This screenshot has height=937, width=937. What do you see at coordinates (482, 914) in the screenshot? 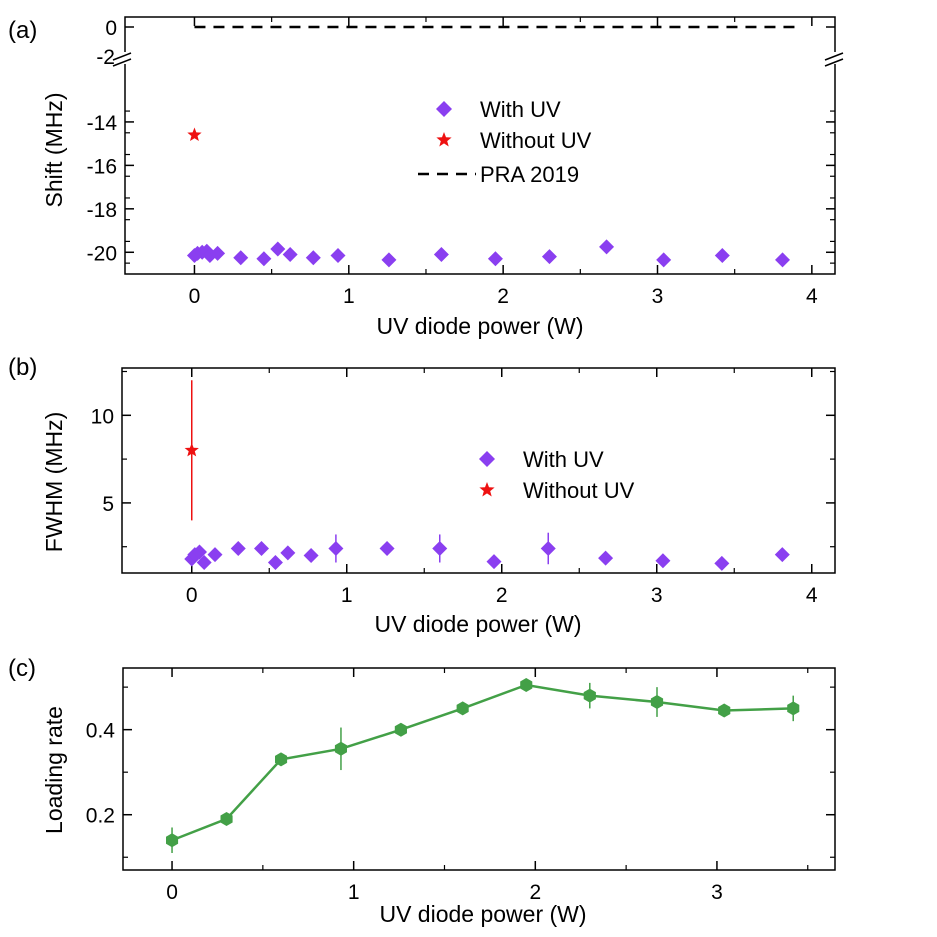
I see `panel-c-x-axis-label: UV diode power (W)` at bounding box center [482, 914].